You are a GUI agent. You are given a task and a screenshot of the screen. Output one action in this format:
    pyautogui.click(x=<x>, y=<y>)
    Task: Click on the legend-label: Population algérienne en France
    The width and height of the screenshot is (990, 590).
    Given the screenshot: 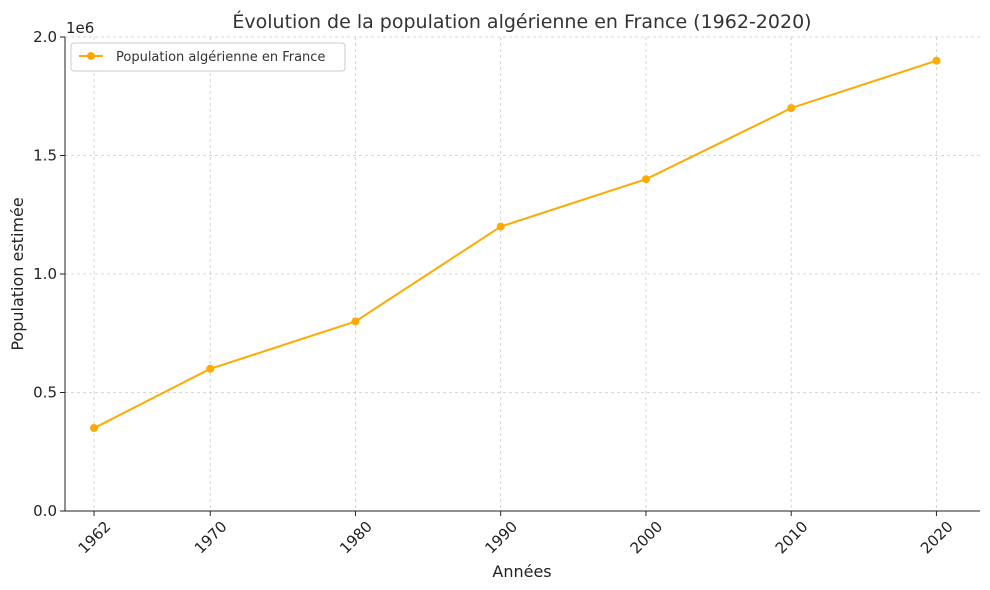 What is the action you would take?
    pyautogui.click(x=220, y=57)
    